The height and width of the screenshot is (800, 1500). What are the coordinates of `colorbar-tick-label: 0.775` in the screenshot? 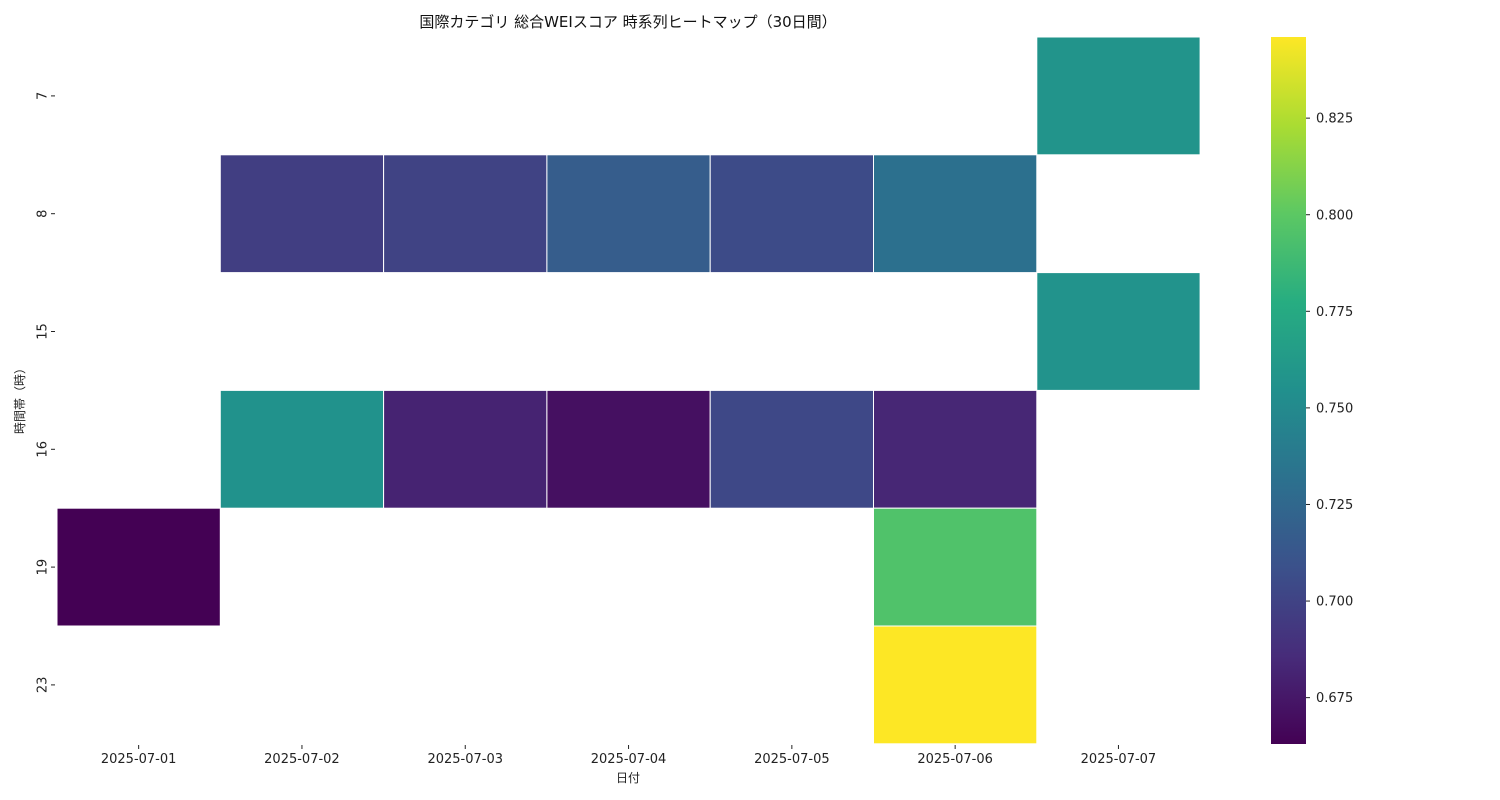 It's located at (1334, 312).